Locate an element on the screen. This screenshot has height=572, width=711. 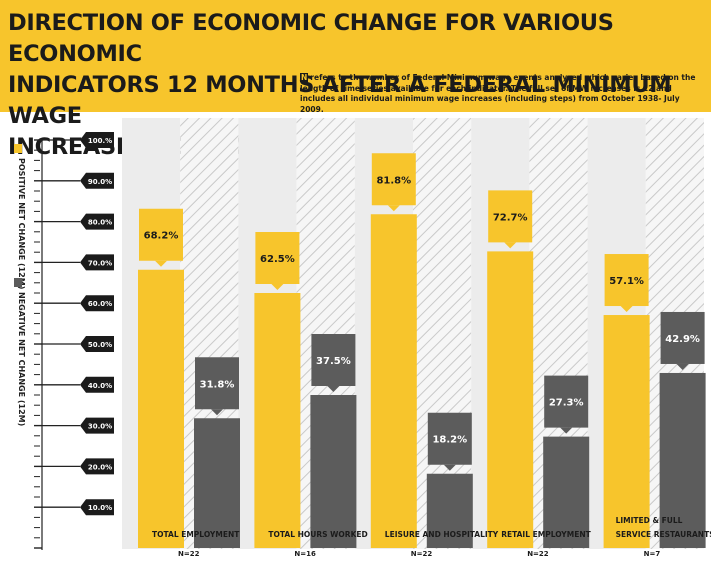
category-label: LEISURE AND HOSPITALITY is located at coordinates (442, 534).